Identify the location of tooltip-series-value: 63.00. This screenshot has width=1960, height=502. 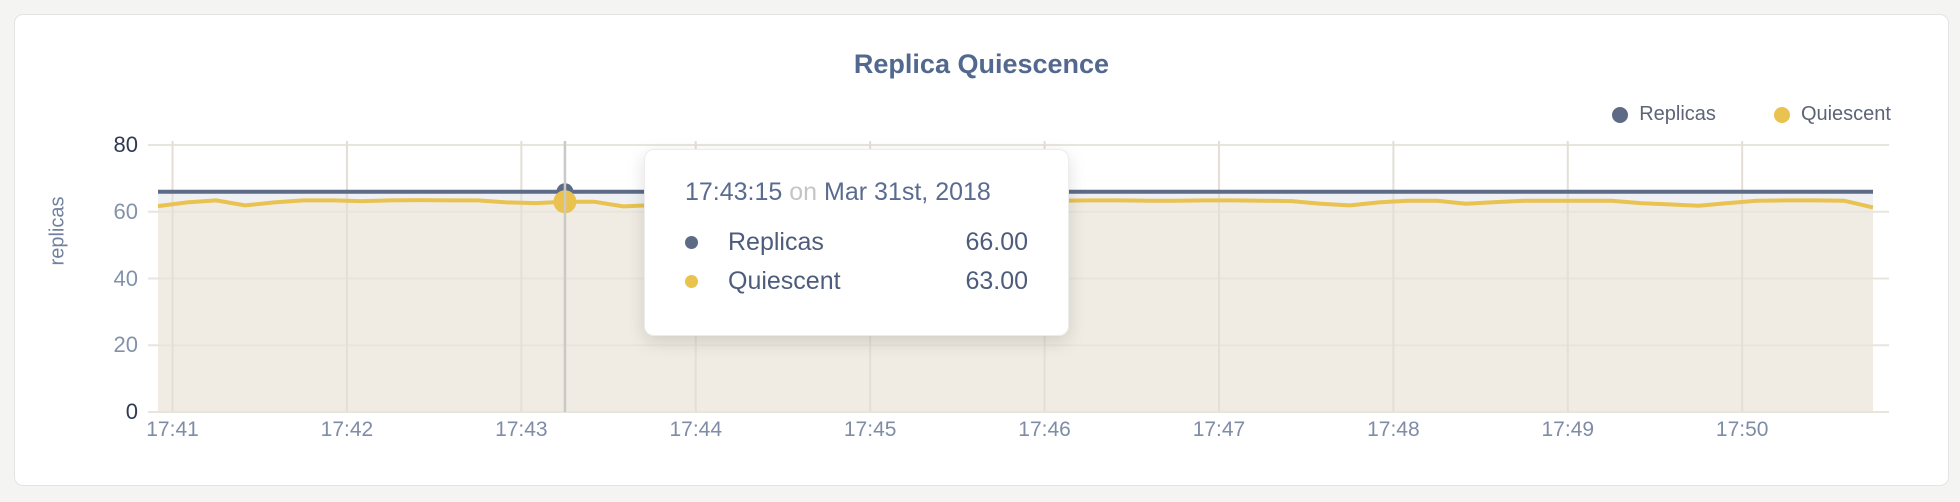
(996, 281).